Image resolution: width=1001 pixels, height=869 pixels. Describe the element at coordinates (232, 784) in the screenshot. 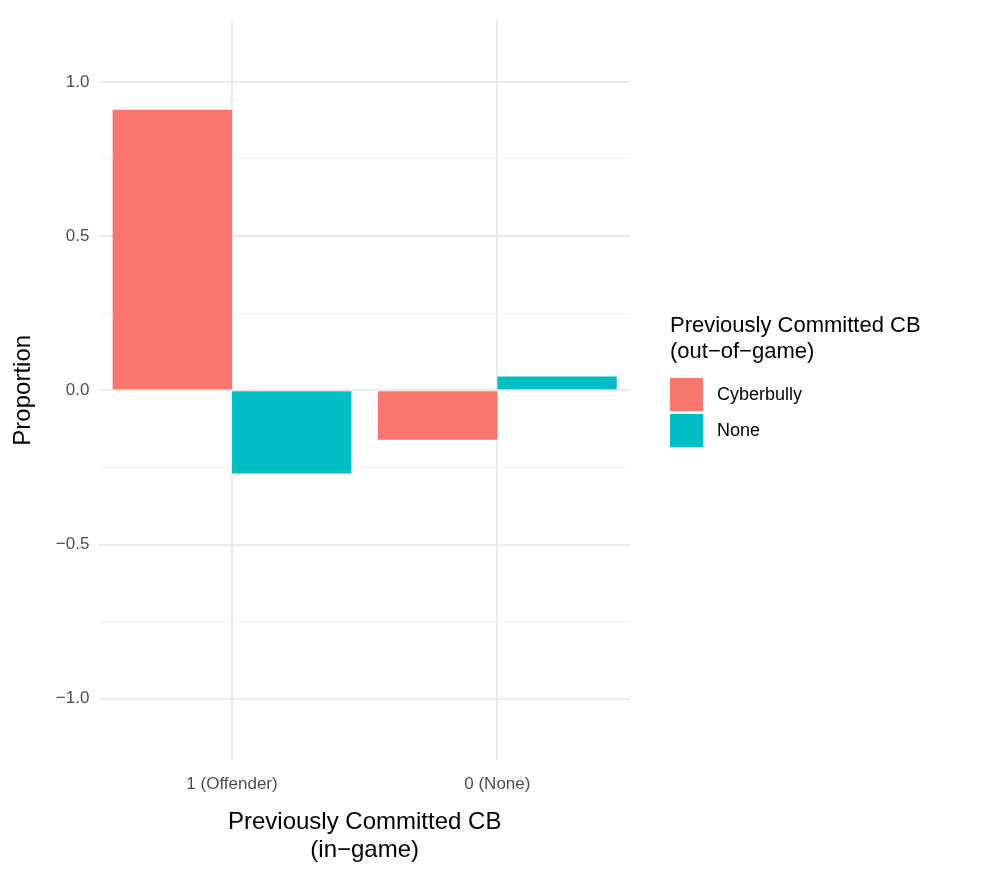

I see `x-tick-label: 1 (Offender)` at that location.